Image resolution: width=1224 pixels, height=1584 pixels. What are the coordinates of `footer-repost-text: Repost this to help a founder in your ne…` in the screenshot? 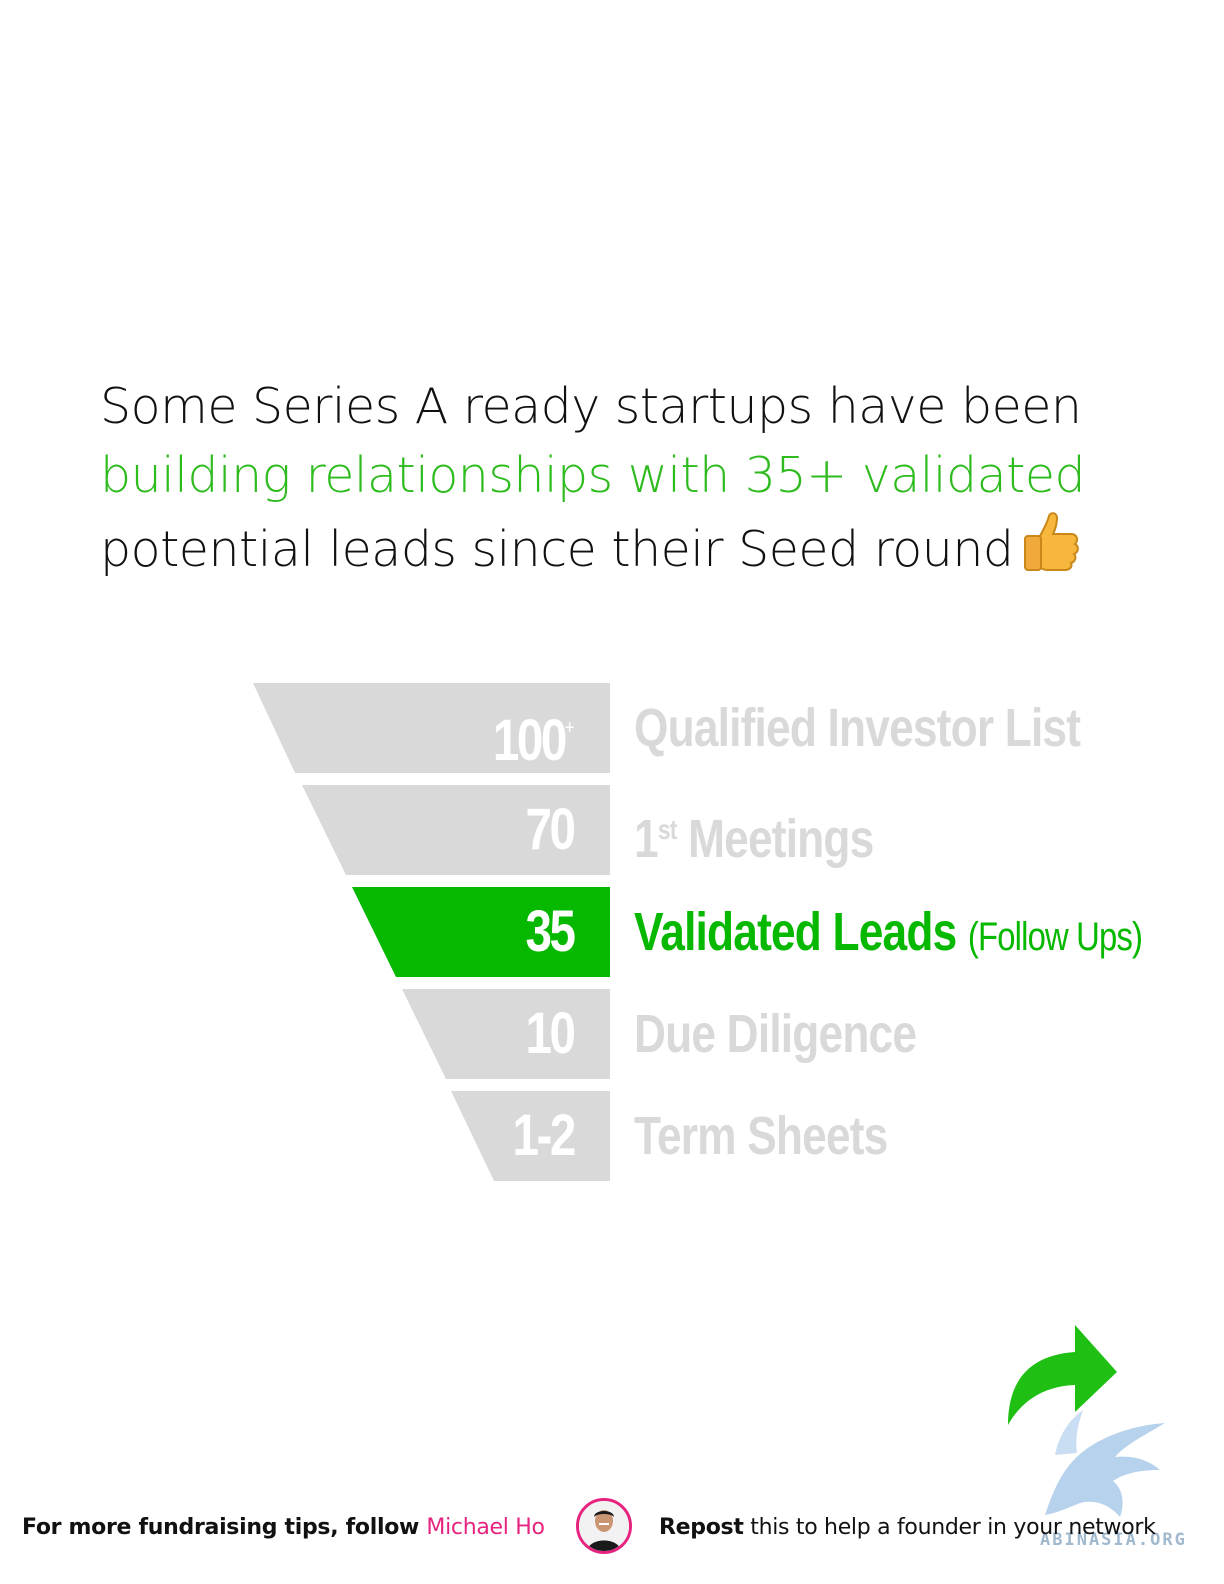 It's located at (907, 1527).